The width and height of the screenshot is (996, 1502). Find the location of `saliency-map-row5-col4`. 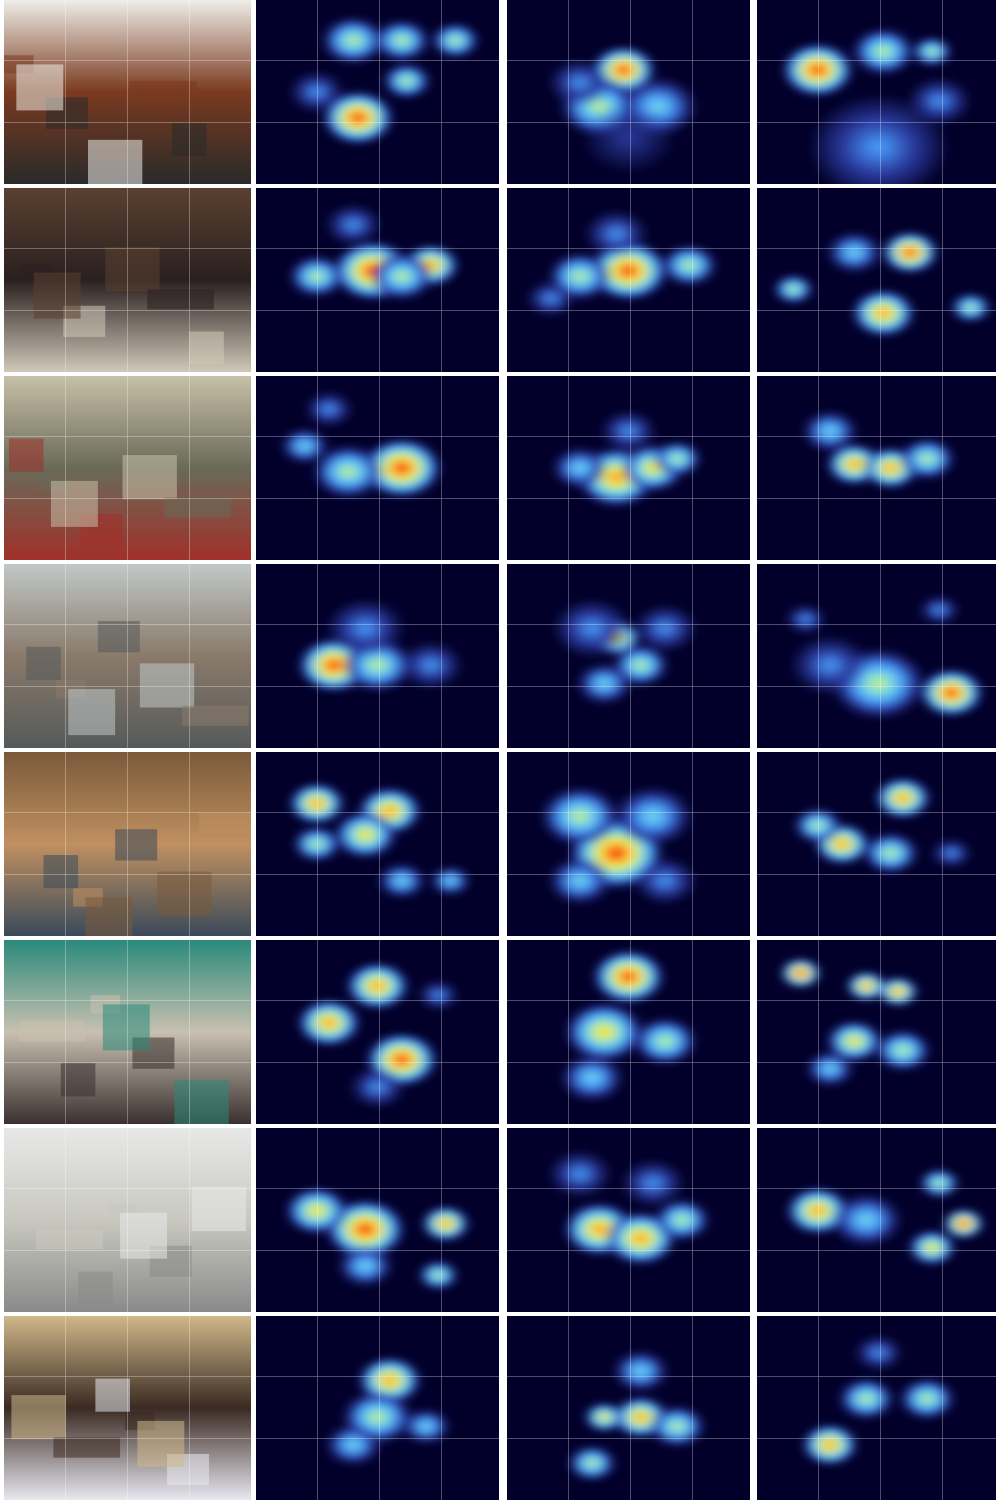

saliency-map-row5-col4 is located at coordinates (876, 844).